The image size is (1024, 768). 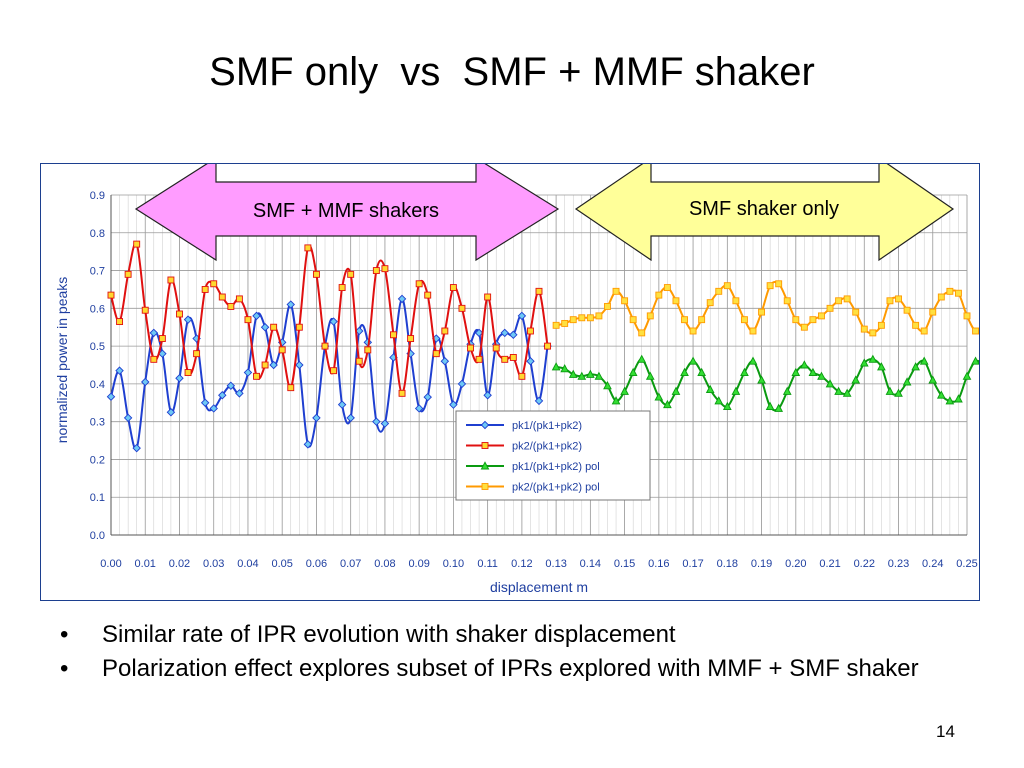 What do you see at coordinates (556, 488) in the screenshot?
I see `legend-label: pk2/(pk1+pk2) pol` at bounding box center [556, 488].